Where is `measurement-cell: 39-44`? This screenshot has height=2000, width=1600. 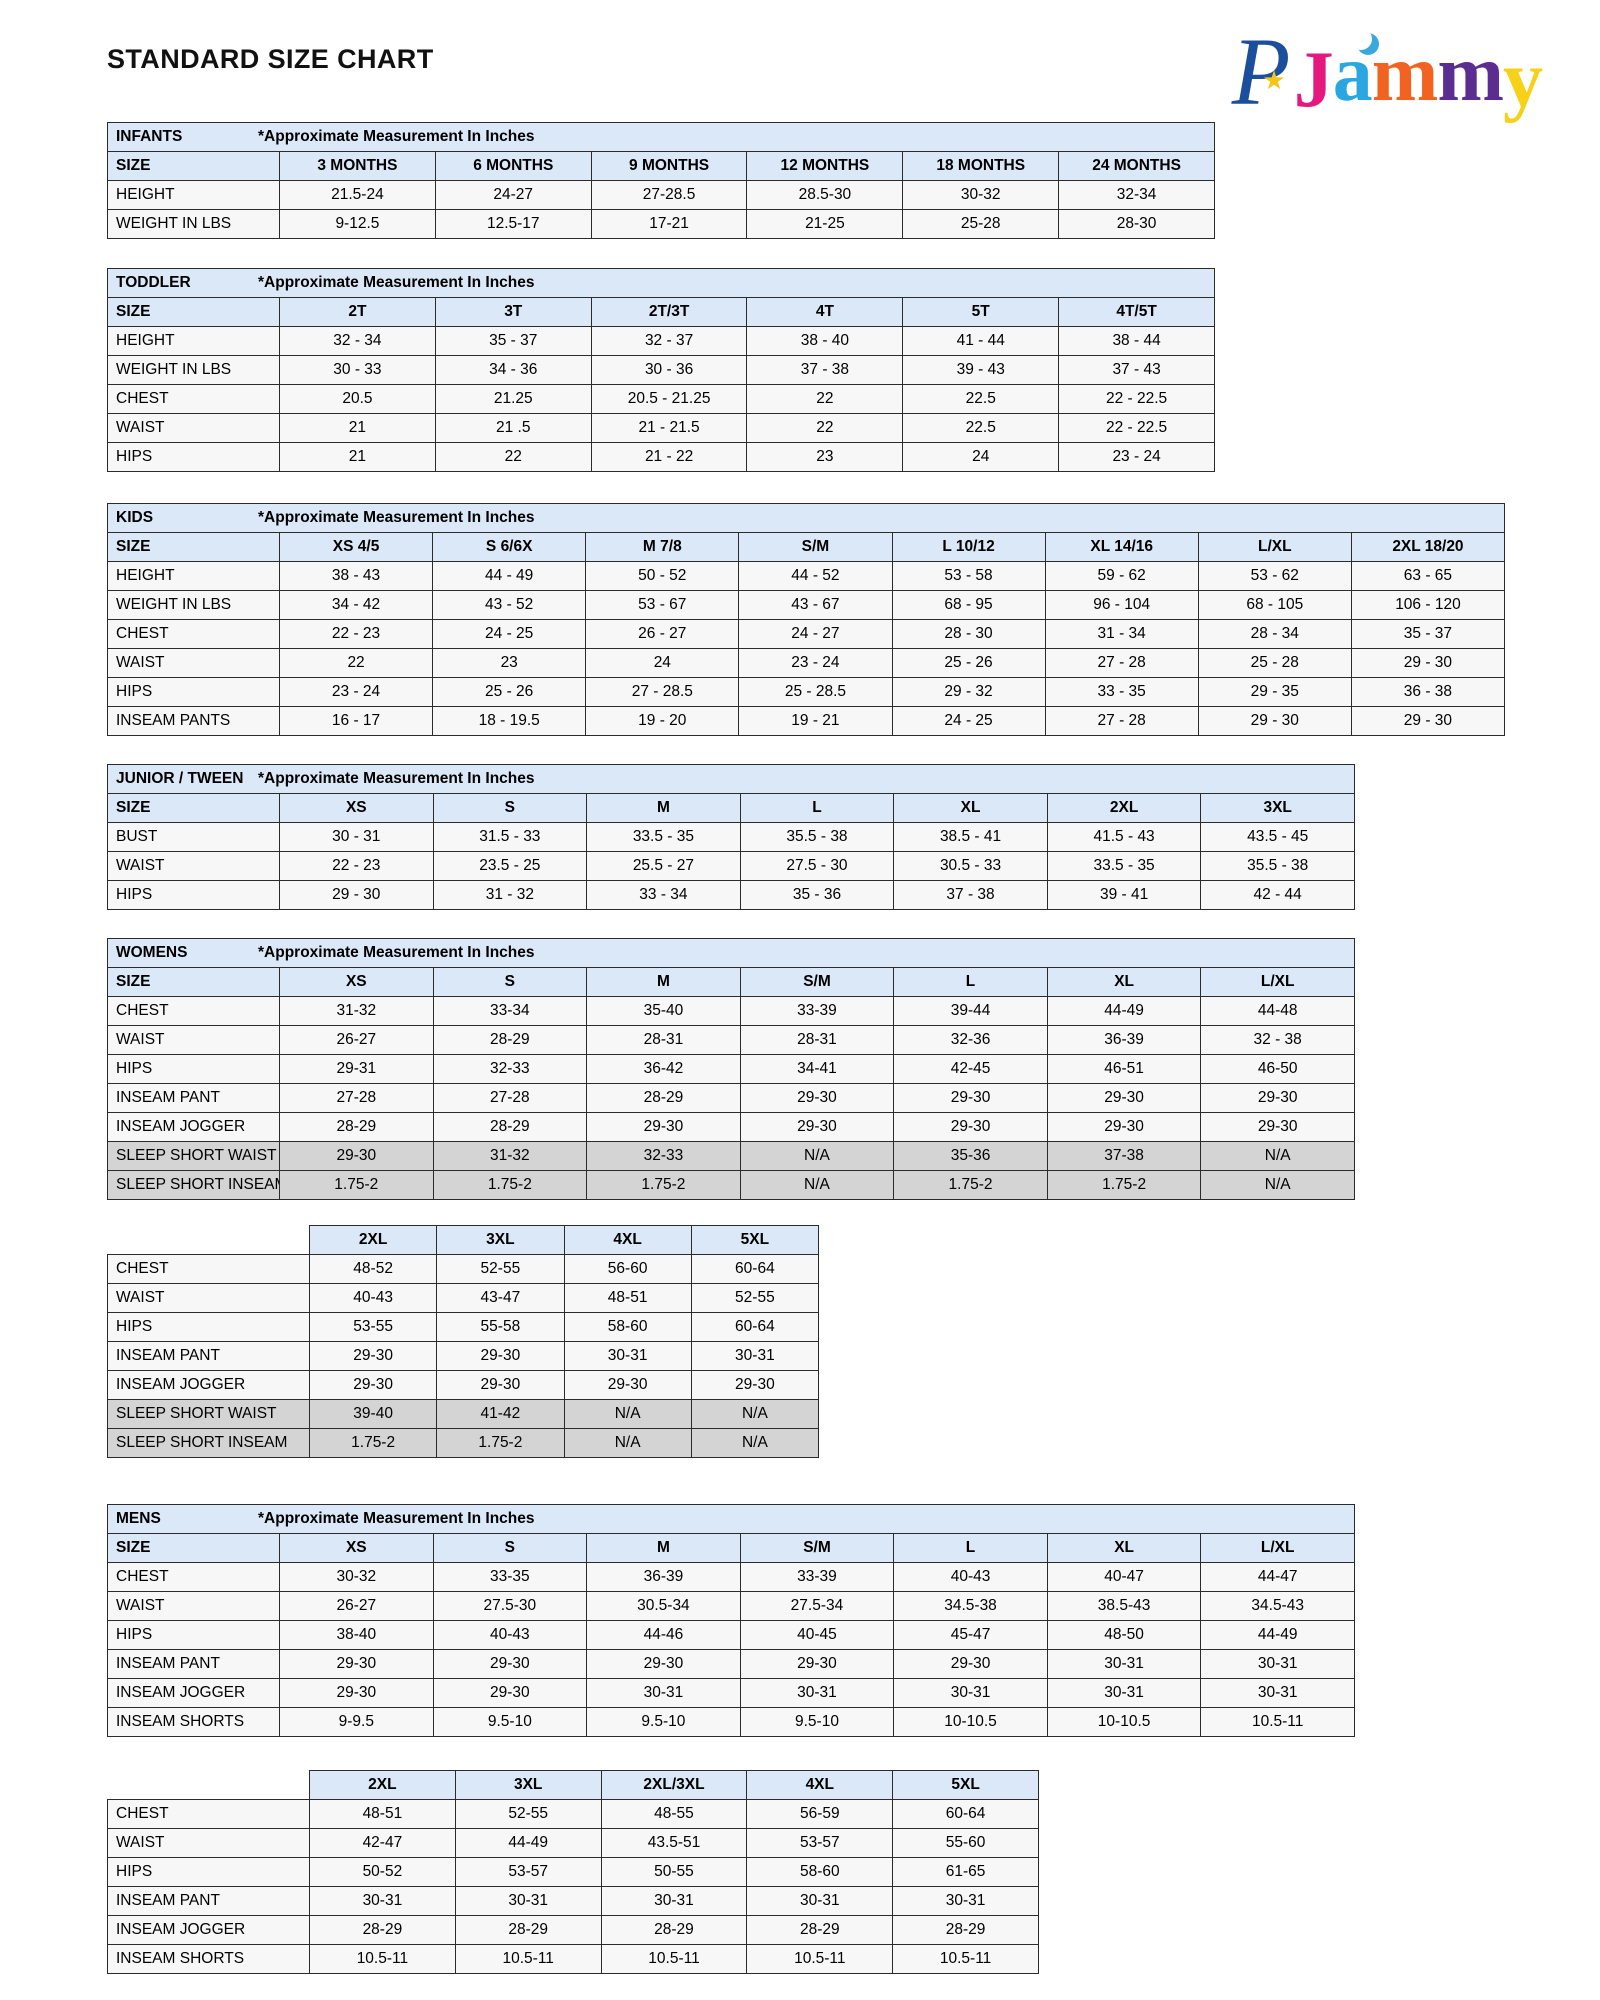
measurement-cell: 39-44 is located at coordinates (970, 1011).